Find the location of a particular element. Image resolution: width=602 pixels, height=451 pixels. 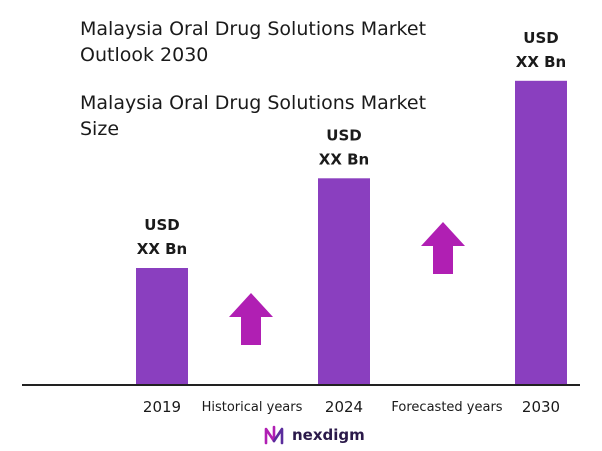

chart-subtitle: Malaysia Oral Drug Solutions Market Size is located at coordinates (253, 116).